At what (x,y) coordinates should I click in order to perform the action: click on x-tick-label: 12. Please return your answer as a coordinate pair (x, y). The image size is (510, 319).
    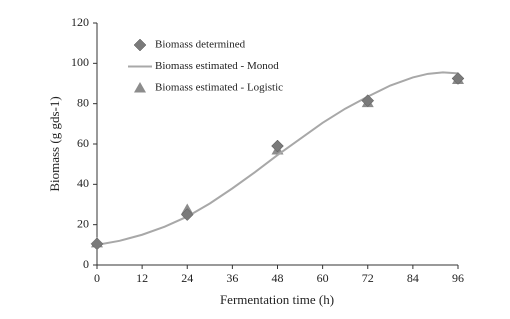
    Looking at the image, I should click on (142, 278).